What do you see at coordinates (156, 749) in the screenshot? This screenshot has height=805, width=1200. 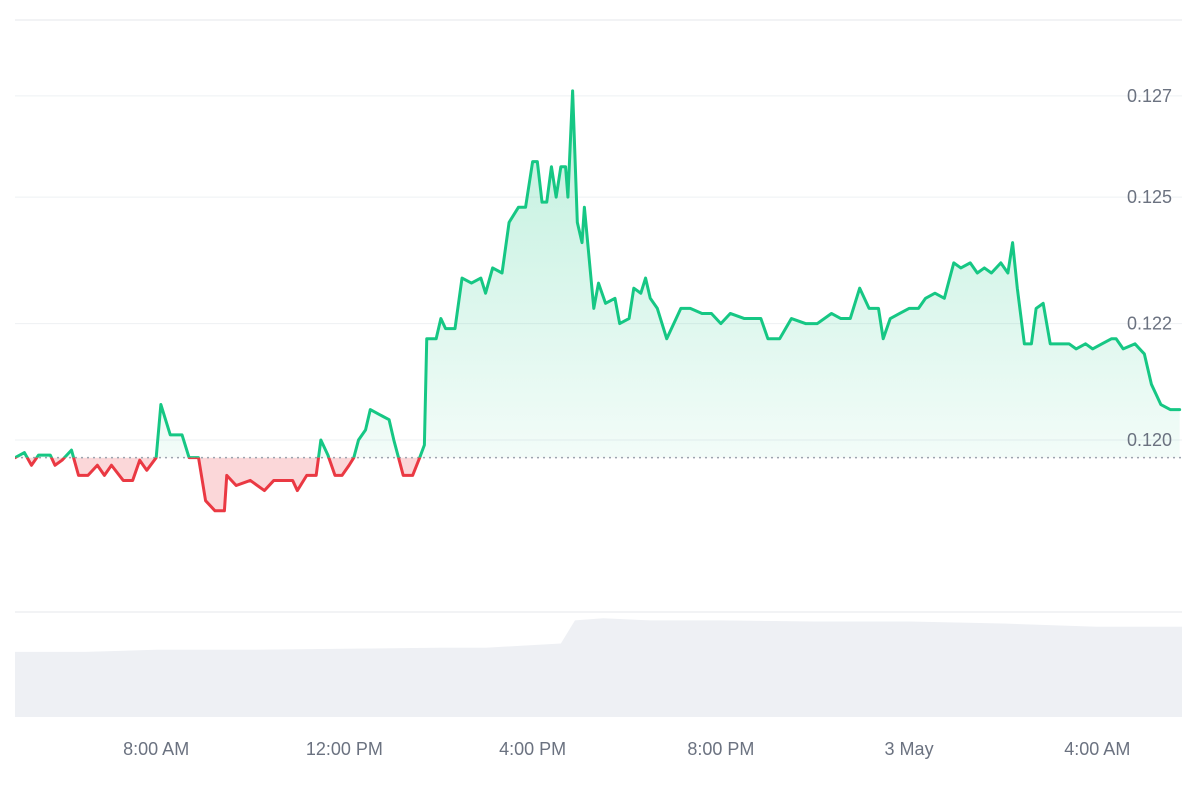 I see `x-tick-label: 8:00 AM` at bounding box center [156, 749].